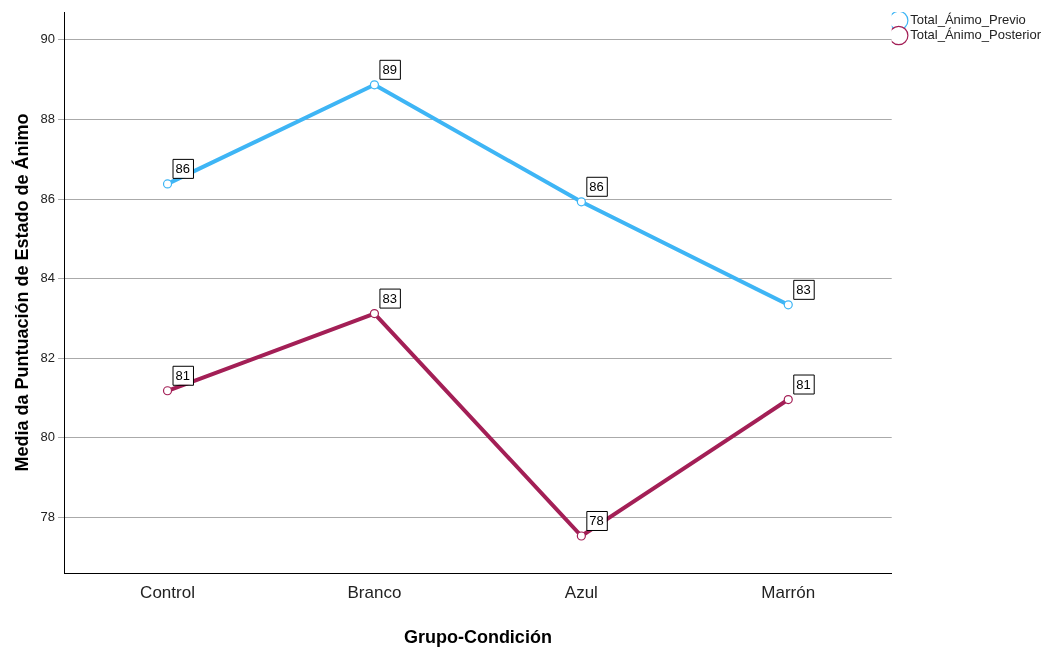 The width and height of the screenshot is (1055, 657). I want to click on data-label: 78, so click(596, 521).